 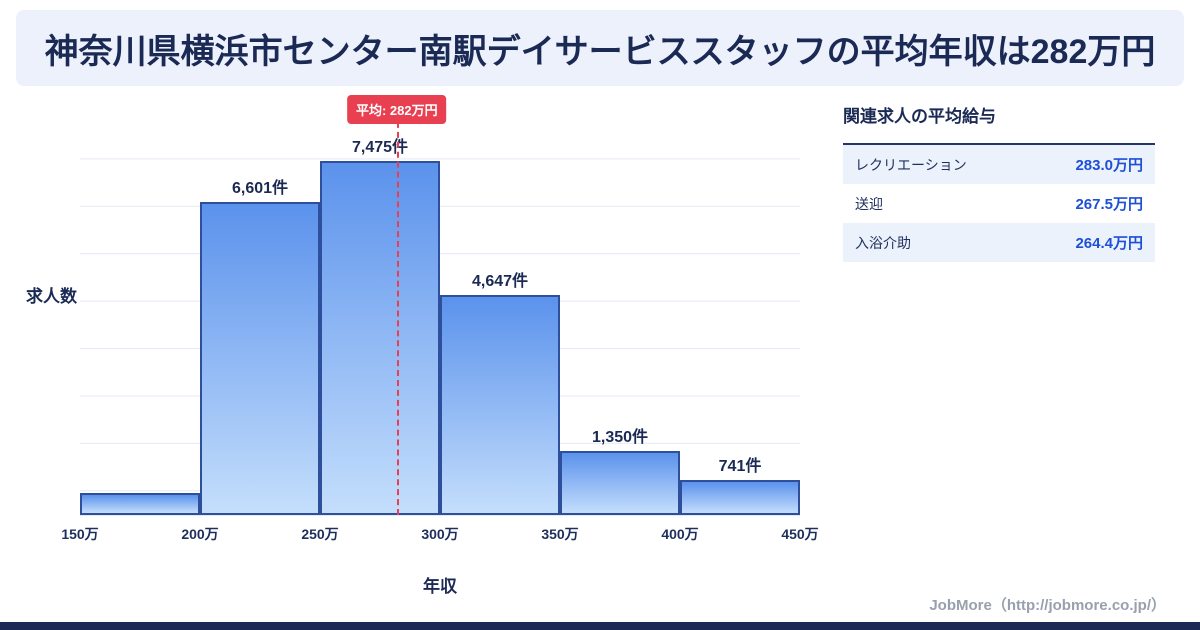 What do you see at coordinates (680, 534) in the screenshot?
I see `x-tick-label: 400万` at bounding box center [680, 534].